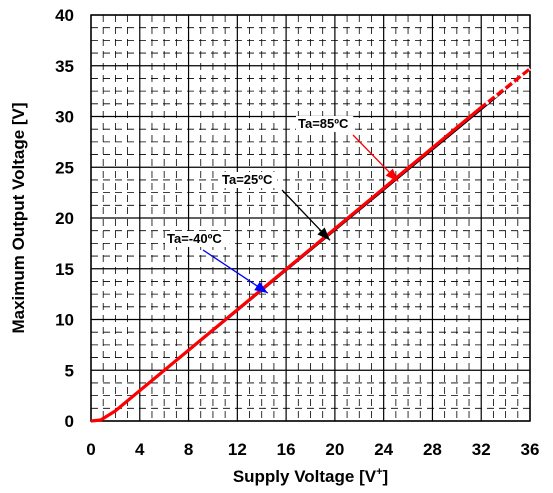 This screenshot has height=493, width=553. Describe the element at coordinates (506, 88) in the screenshot. I see `series-dashed-tail` at that location.